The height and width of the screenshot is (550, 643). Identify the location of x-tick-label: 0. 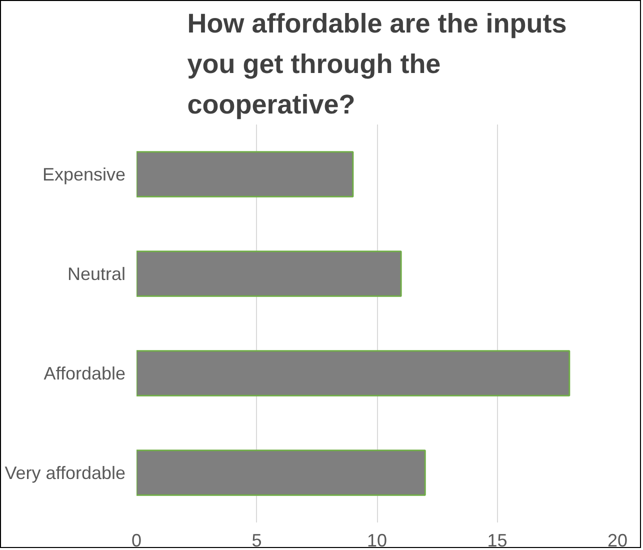
(136, 540).